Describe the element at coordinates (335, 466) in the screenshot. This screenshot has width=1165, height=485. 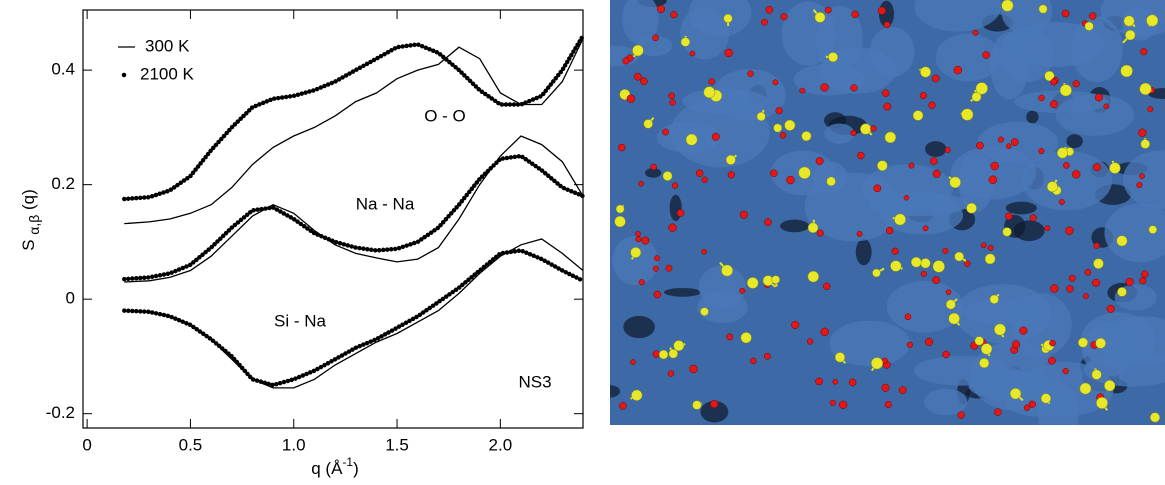
I see `x-axis-label: q (Å-1)` at that location.